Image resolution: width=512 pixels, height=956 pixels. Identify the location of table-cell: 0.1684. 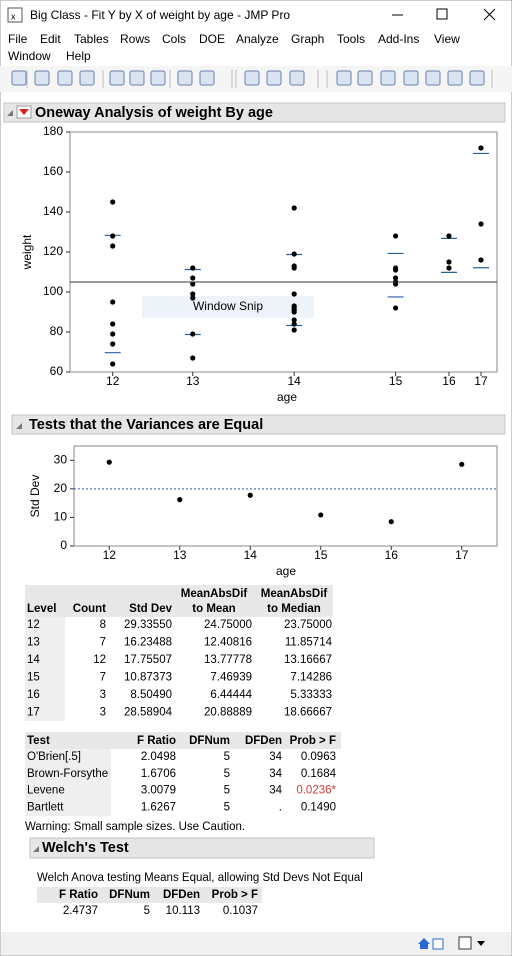
(319, 774).